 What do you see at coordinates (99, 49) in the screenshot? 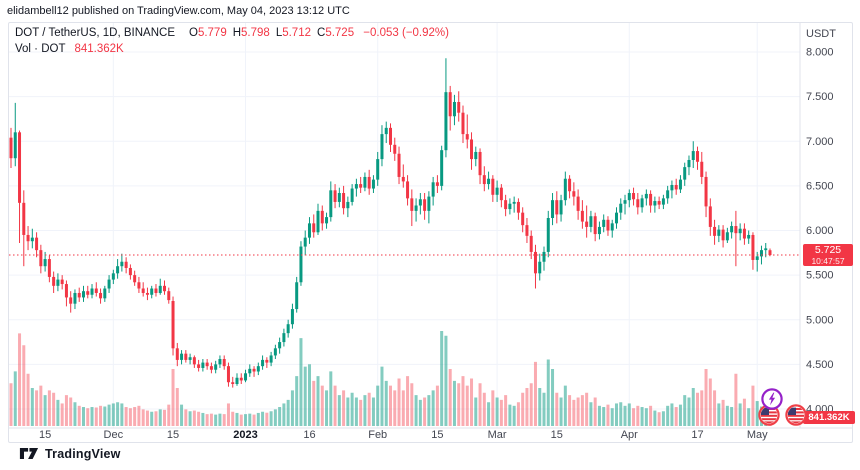
I see `volume-value: 841.362K` at bounding box center [99, 49].